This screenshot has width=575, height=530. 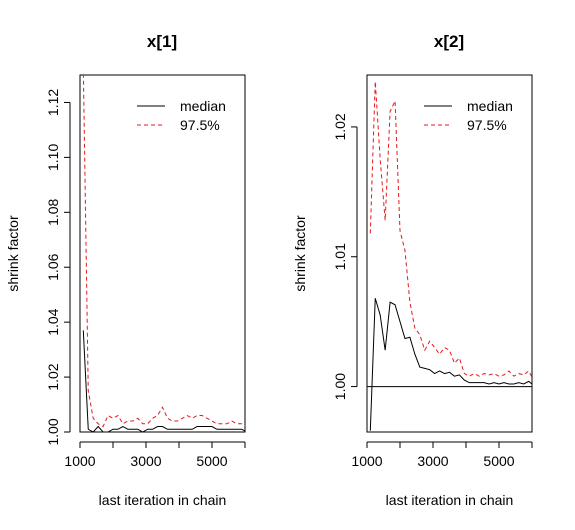 What do you see at coordinates (449, 41) in the screenshot?
I see `panel-title: x[2]` at bounding box center [449, 41].